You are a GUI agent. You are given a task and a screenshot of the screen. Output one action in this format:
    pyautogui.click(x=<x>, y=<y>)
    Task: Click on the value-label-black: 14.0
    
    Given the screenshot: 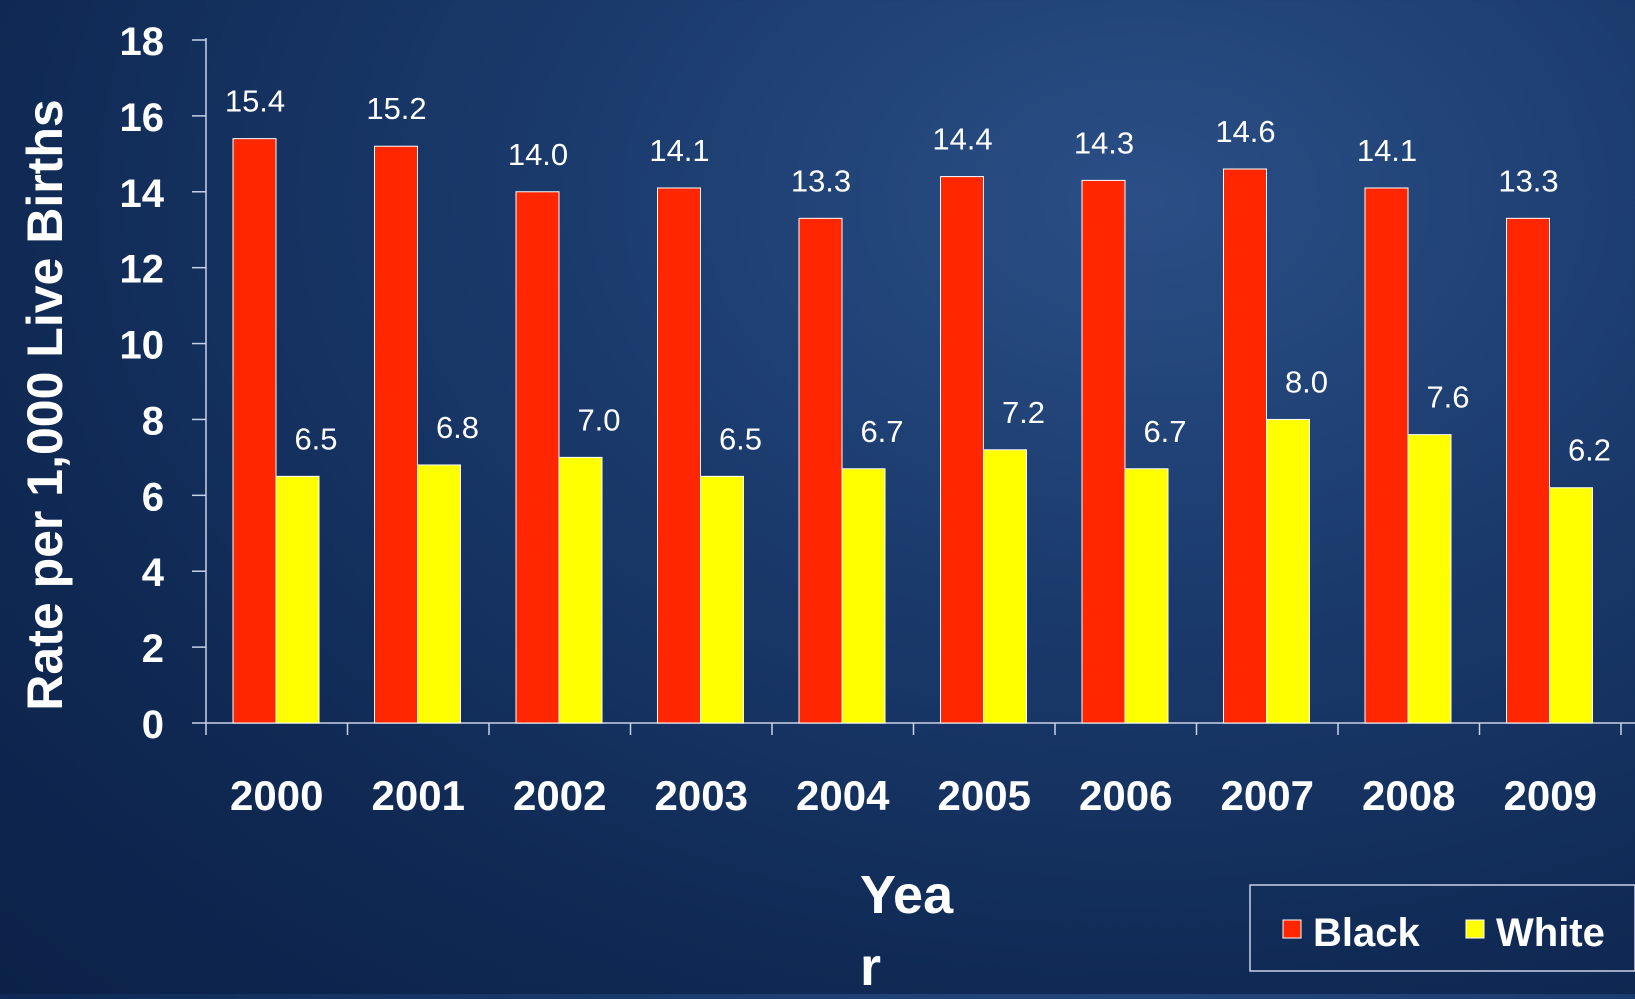 What is the action you would take?
    pyautogui.click(x=538, y=154)
    